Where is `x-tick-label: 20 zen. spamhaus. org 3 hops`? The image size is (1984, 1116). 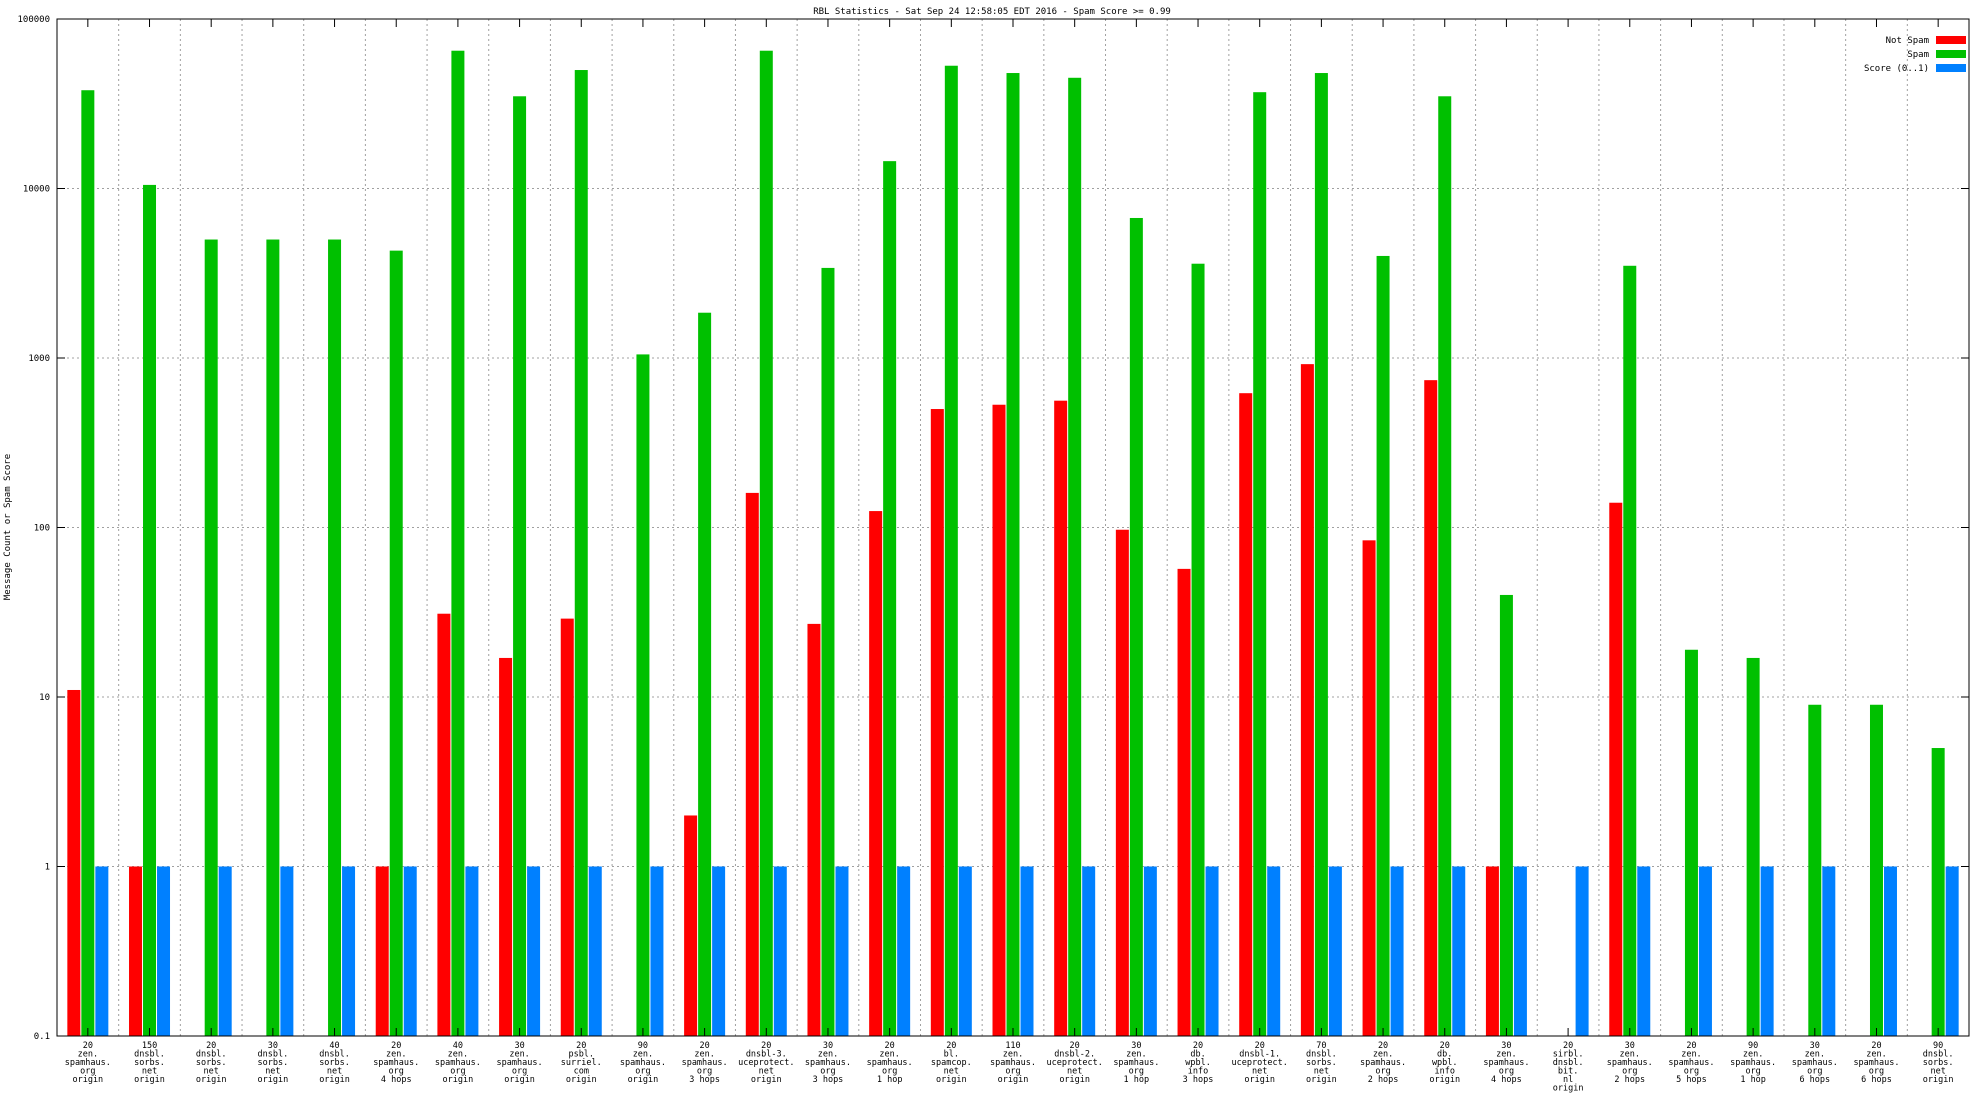 x-tick-label: 20 zen. spamhaus. org 3 hops is located at coordinates (705, 1063).